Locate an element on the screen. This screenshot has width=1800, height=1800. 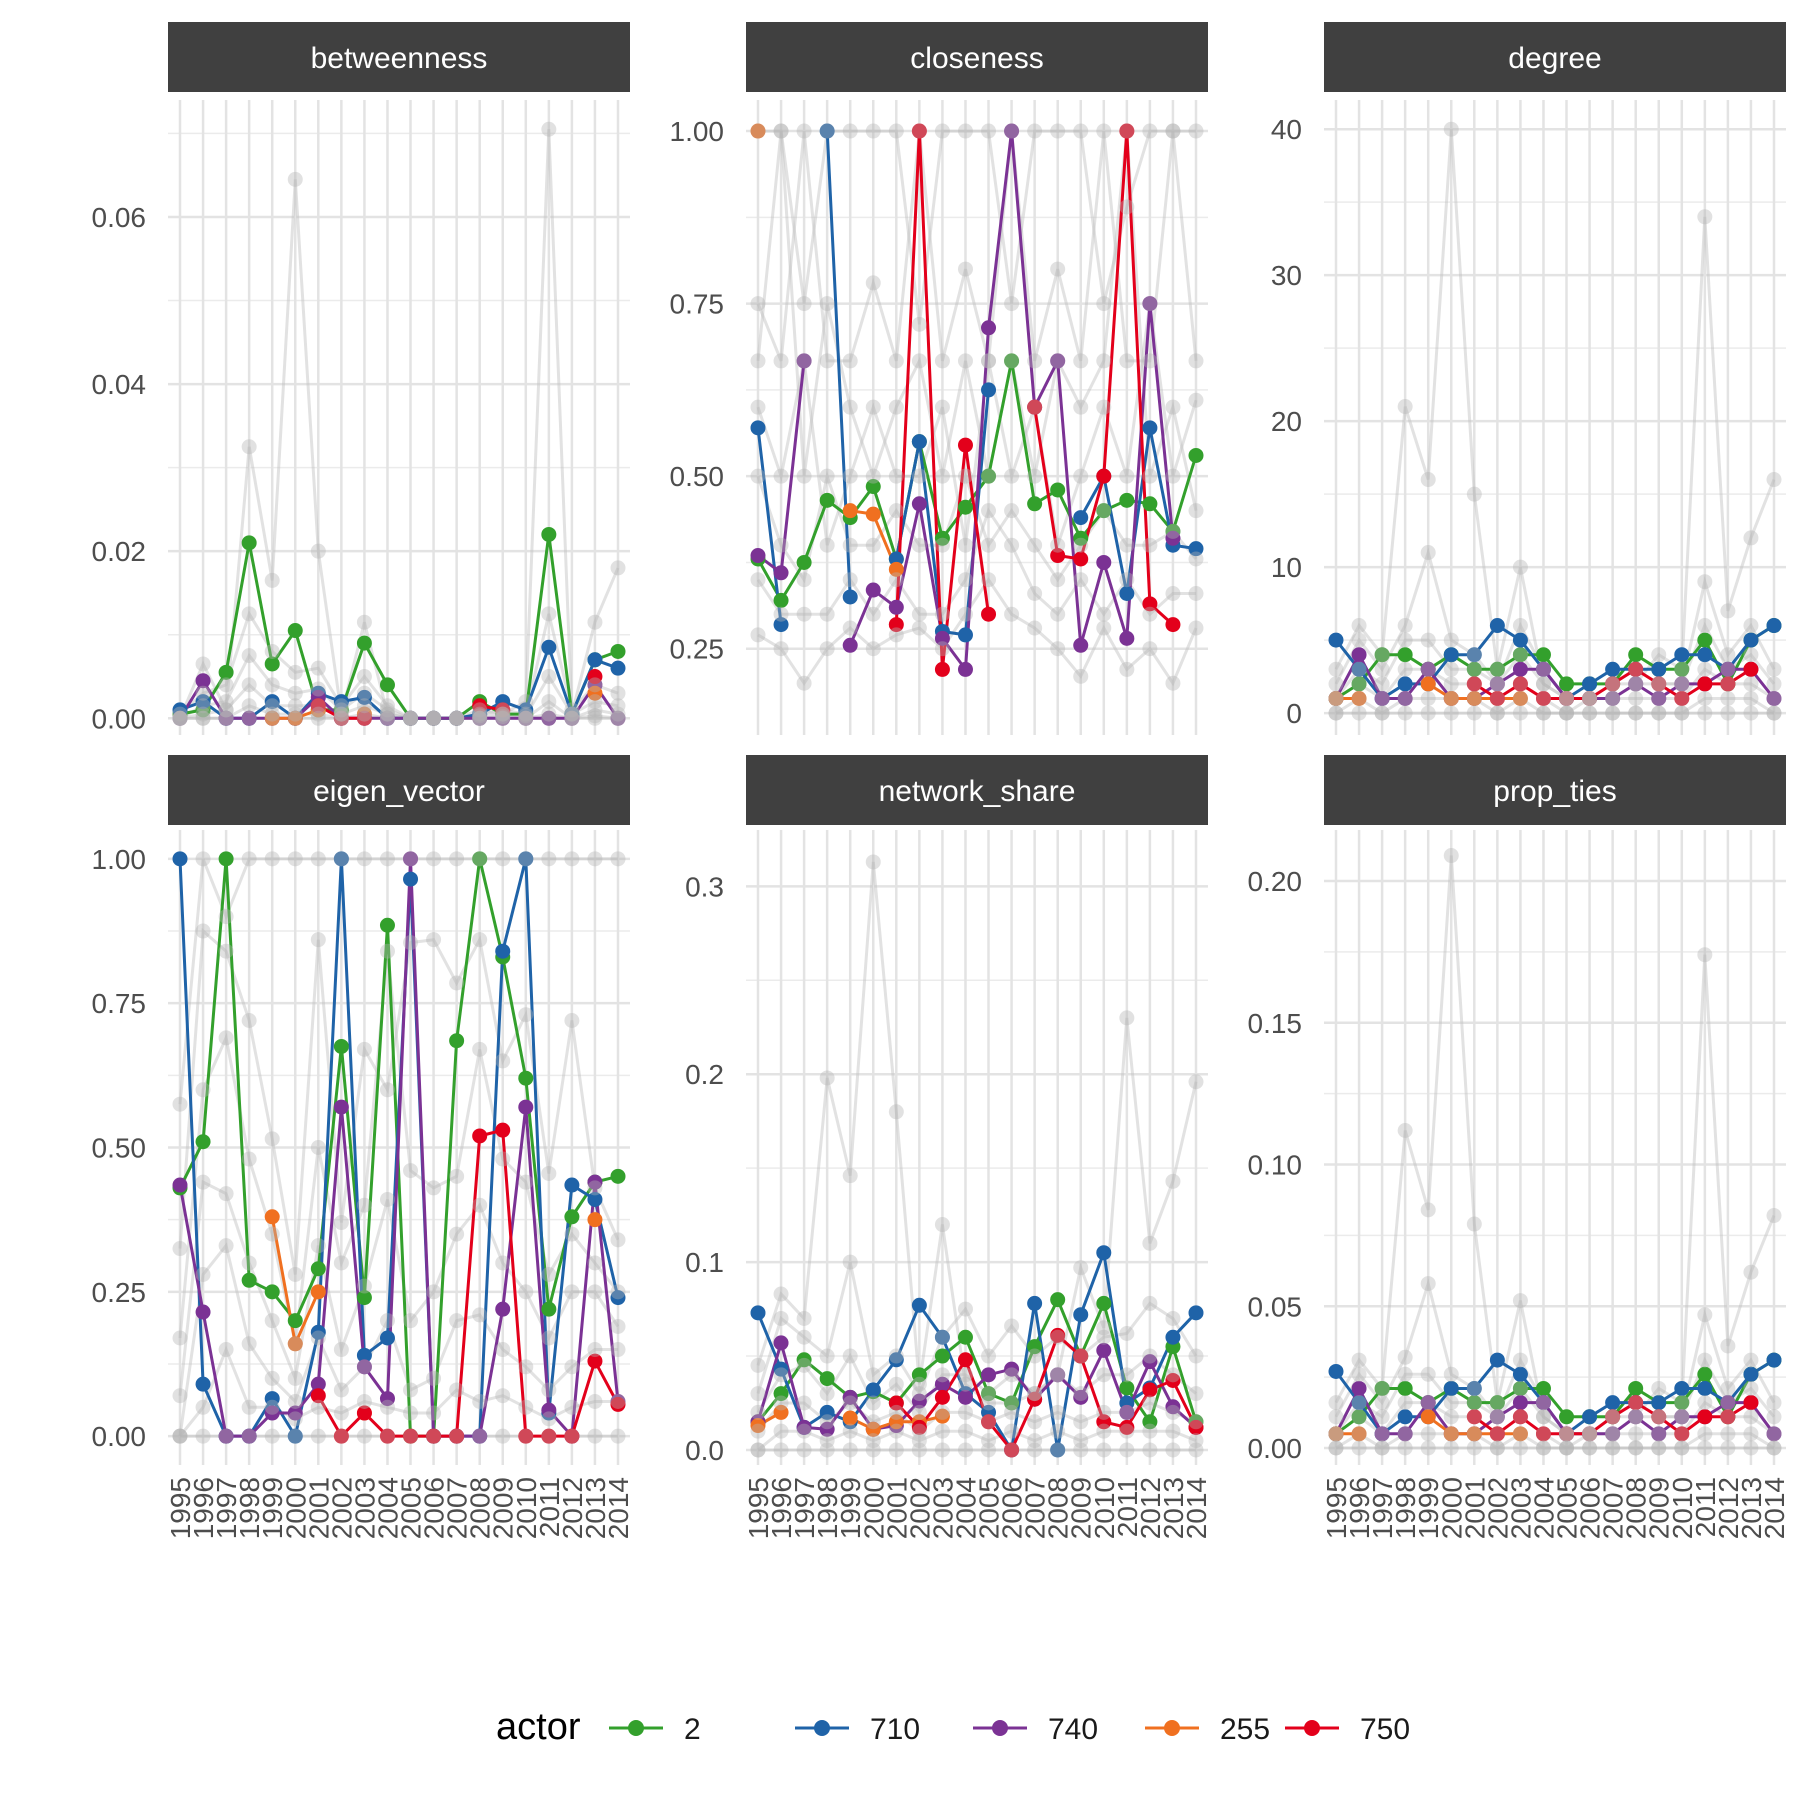
x-tick-label: 2009 is located at coordinates (1659, 1508).